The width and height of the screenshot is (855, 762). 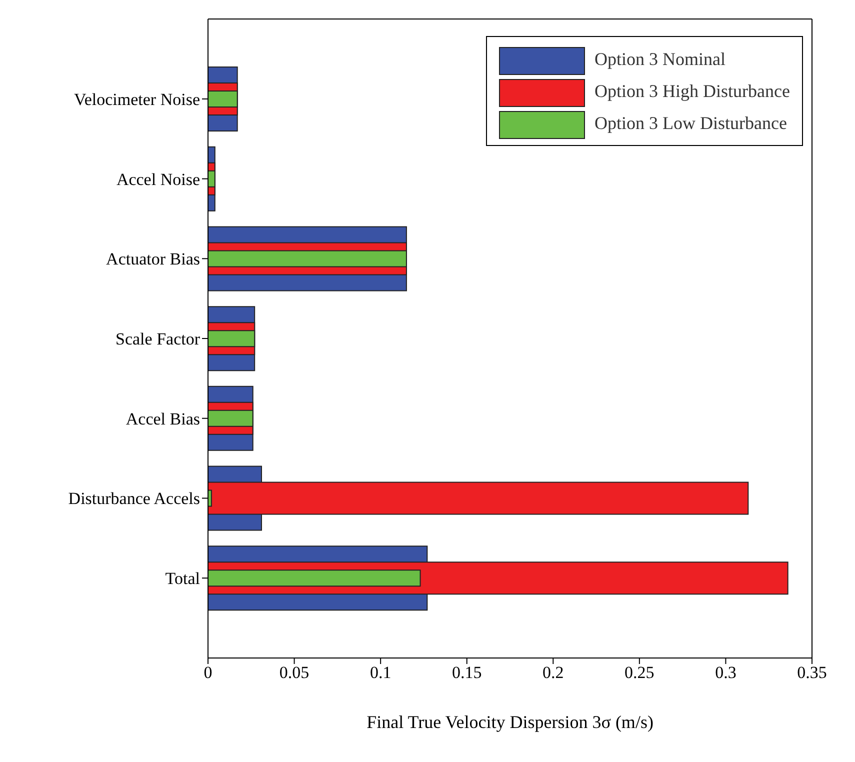 I want to click on x-tick-label: 0.15, so click(x=467, y=672).